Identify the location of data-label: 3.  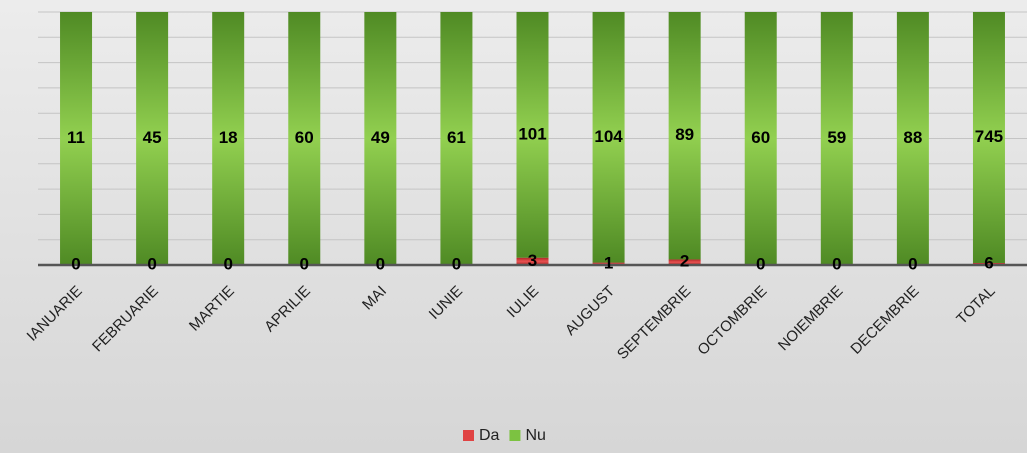
(532, 260).